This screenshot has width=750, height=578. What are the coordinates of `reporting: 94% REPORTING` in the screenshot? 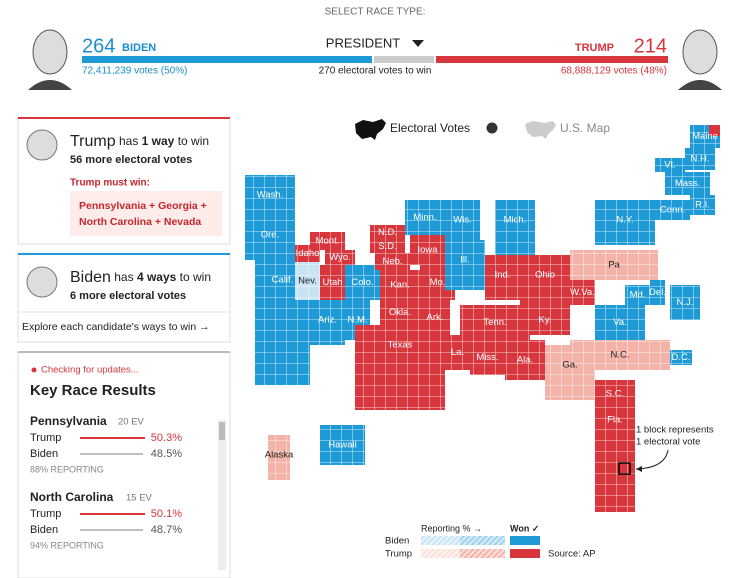 It's located at (67, 545).